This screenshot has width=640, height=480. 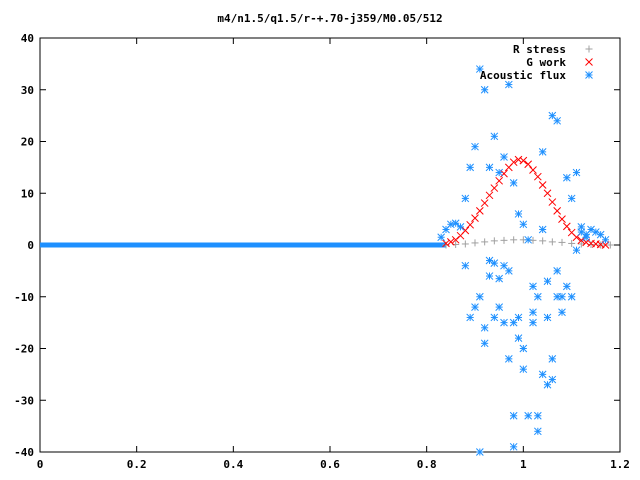 I want to click on series-r-stress, so click(x=528, y=242).